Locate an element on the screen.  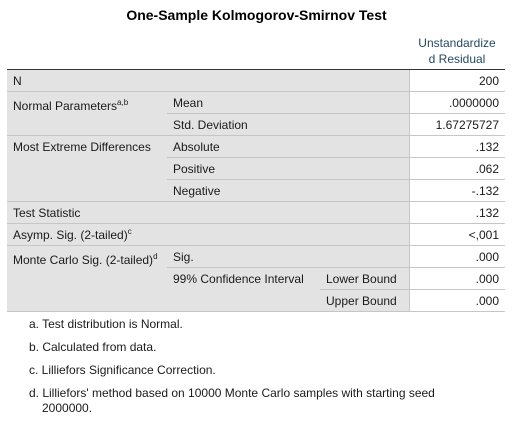
row-label: Monte Carlo Sig. (2-tailed) is located at coordinates (83, 260).